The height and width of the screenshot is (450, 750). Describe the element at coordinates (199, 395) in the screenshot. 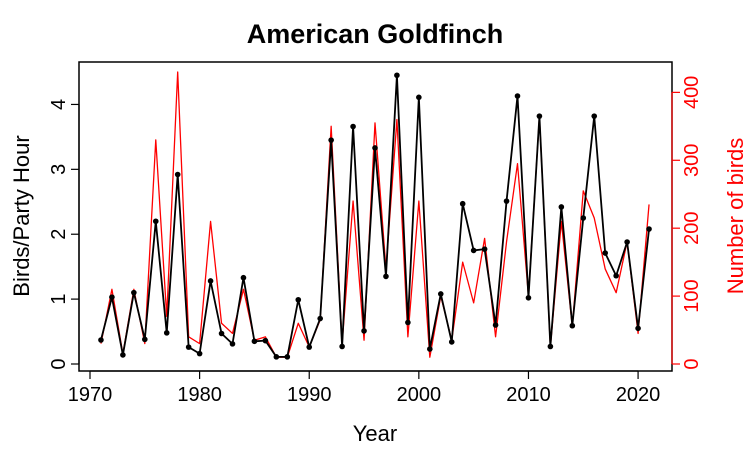

I see `x-tick-label: 1980` at that location.